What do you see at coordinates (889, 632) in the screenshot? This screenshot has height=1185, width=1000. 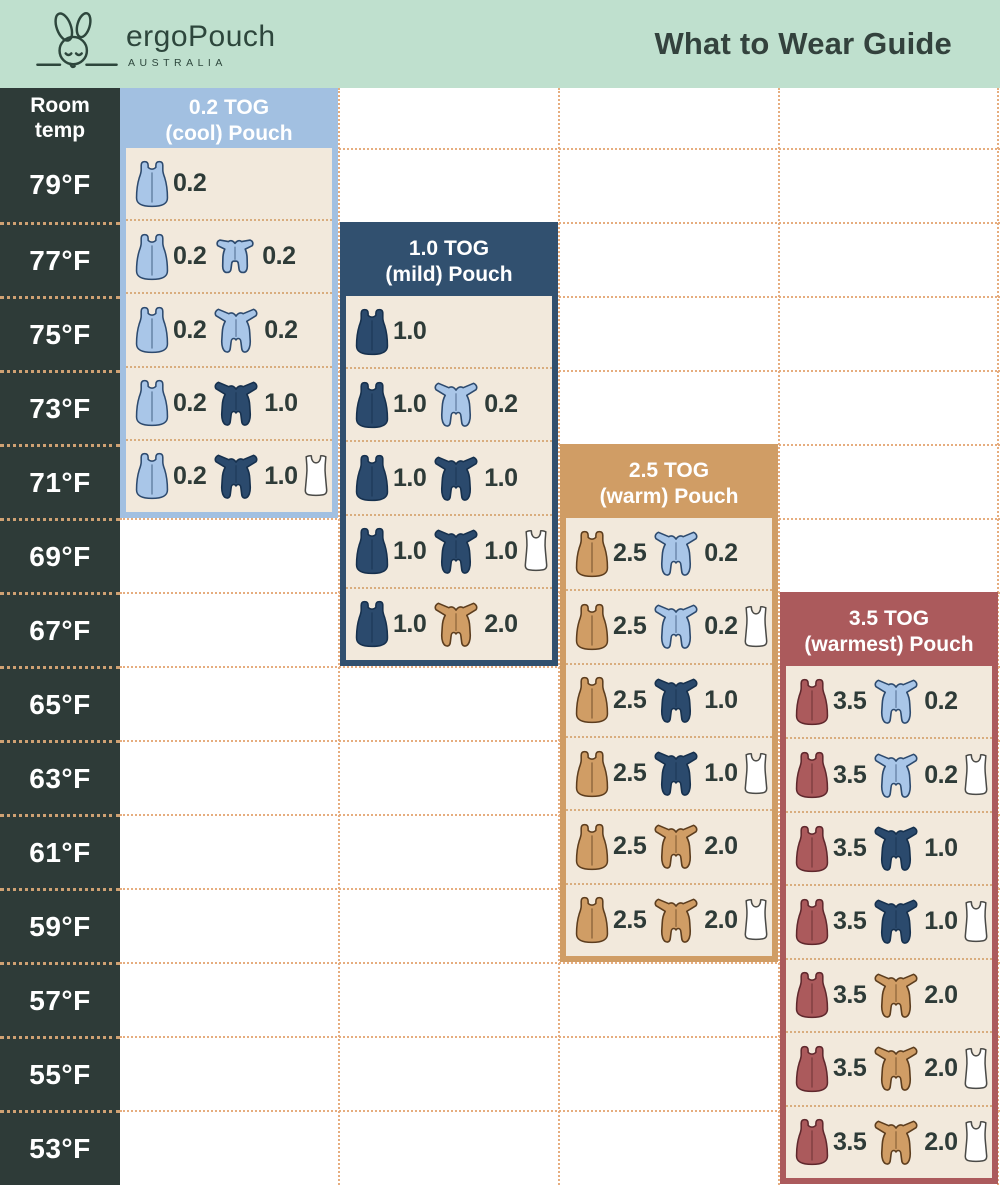 I see `tog-block-header-3-5-tog: 3.5 TOG (warmest) Pouch` at bounding box center [889, 632].